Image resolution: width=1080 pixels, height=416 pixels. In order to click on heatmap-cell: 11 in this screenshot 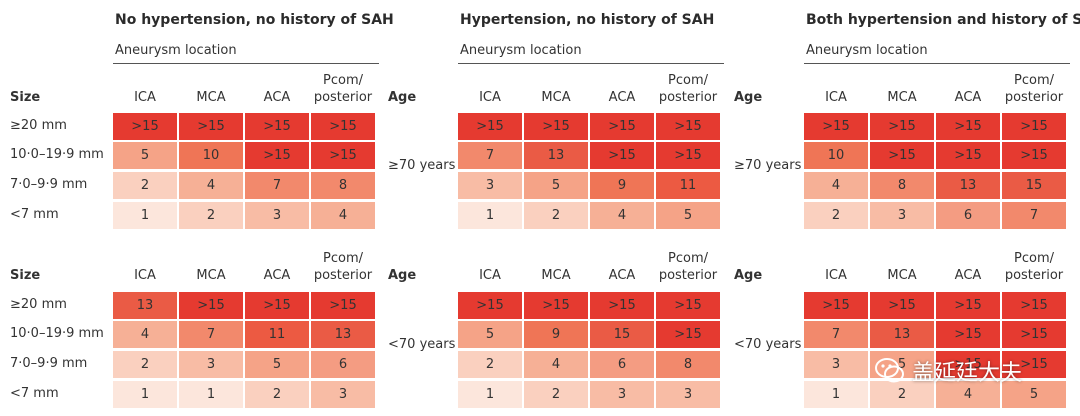, I will do `click(277, 334)`.